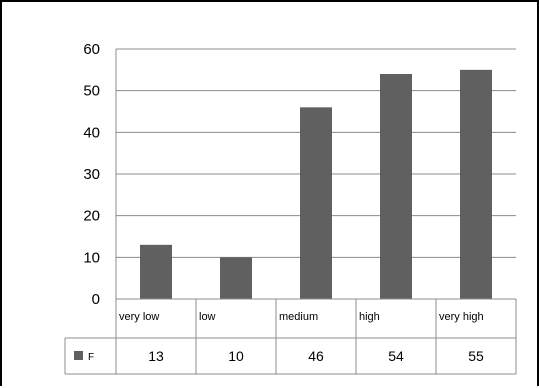 This screenshot has width=539, height=388. What do you see at coordinates (316, 356) in the screenshot?
I see `data-table-value: 46` at bounding box center [316, 356].